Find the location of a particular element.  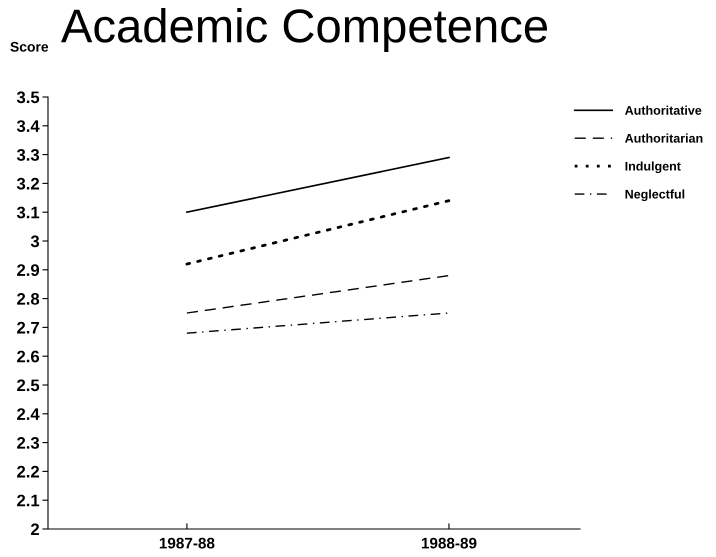

y-tick-label: 2.2 is located at coordinates (28, 472).